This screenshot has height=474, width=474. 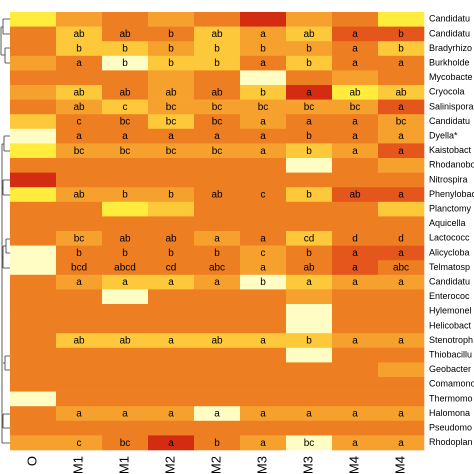 I want to click on column-label: O, so click(x=31, y=461).